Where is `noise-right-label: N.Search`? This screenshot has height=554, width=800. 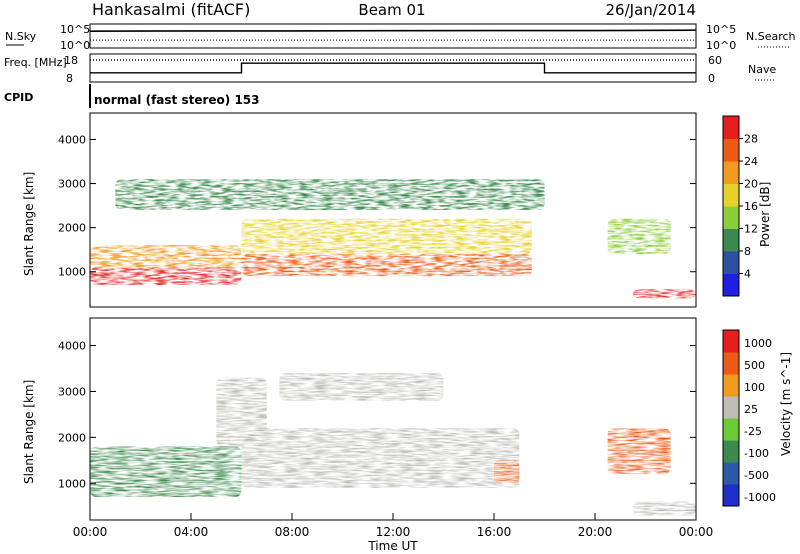 noise-right-label: N.Search is located at coordinates (771, 36).